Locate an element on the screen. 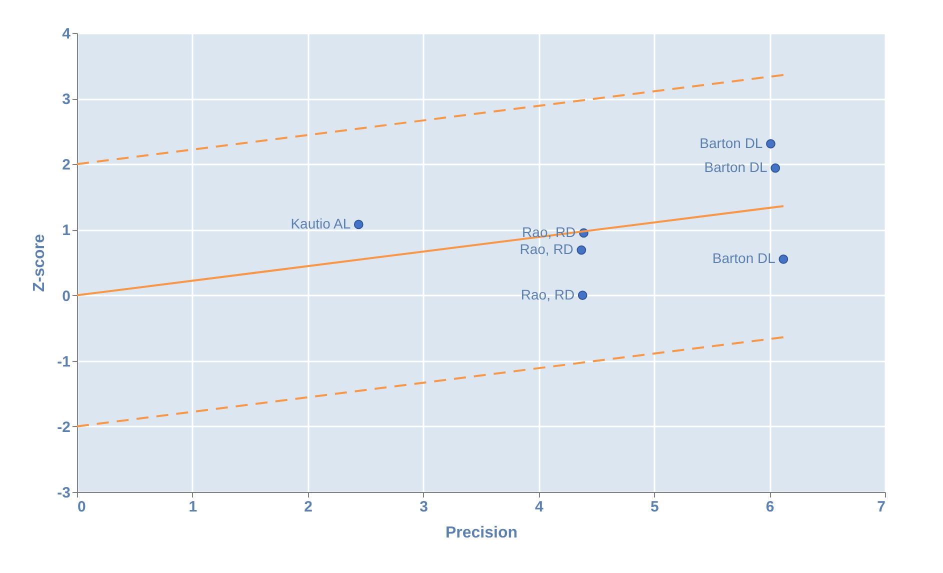 This screenshot has width=943, height=573. x-tick-label: 7 is located at coordinates (881, 507).